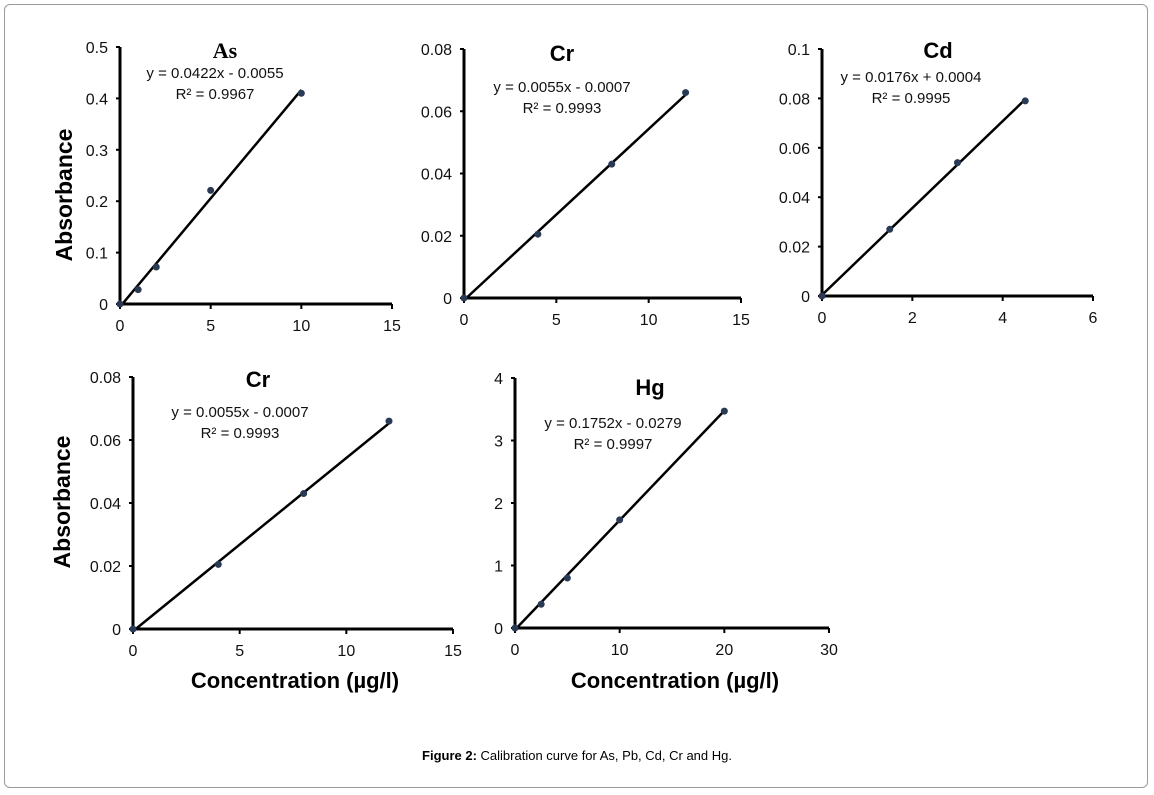 This screenshot has height=795, width=1154. Describe the element at coordinates (912, 318) in the screenshot. I see `x-tick-label: 2` at that location.